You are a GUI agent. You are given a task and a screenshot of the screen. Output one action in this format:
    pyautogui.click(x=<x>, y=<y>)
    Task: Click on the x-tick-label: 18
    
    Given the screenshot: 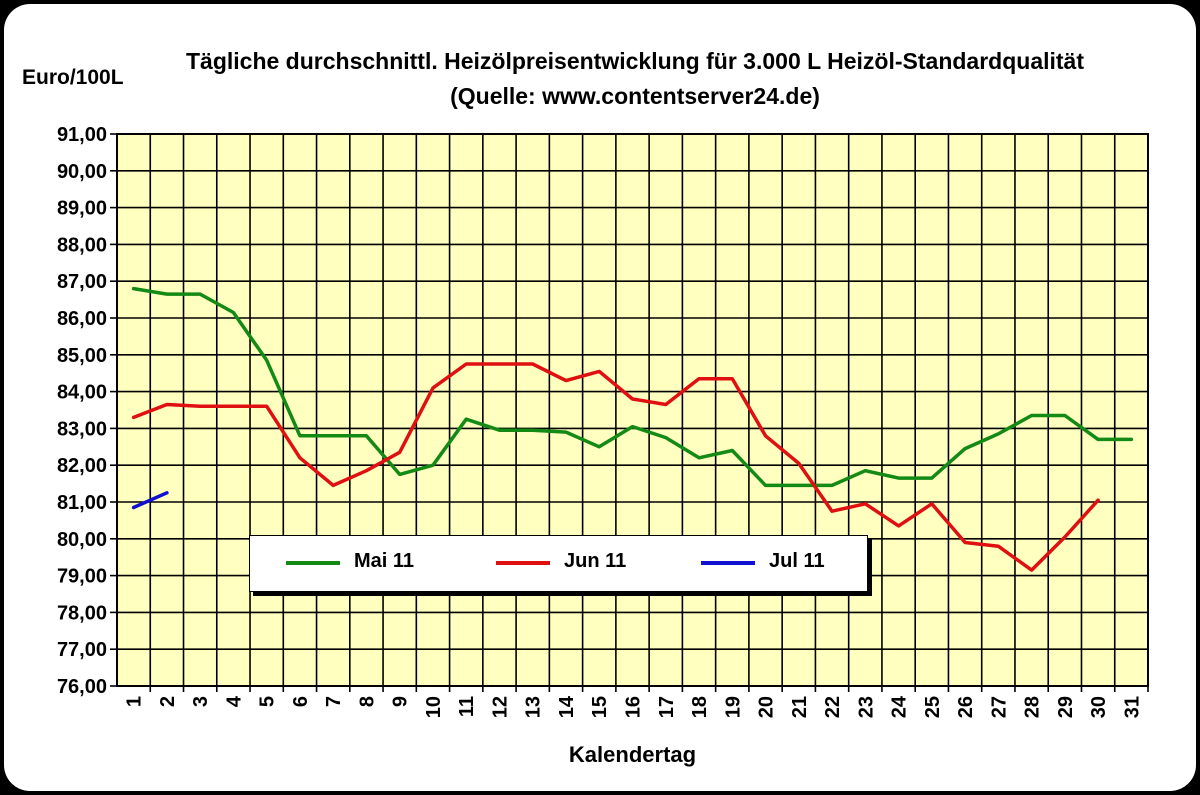 What is the action you would take?
    pyautogui.click(x=700, y=707)
    